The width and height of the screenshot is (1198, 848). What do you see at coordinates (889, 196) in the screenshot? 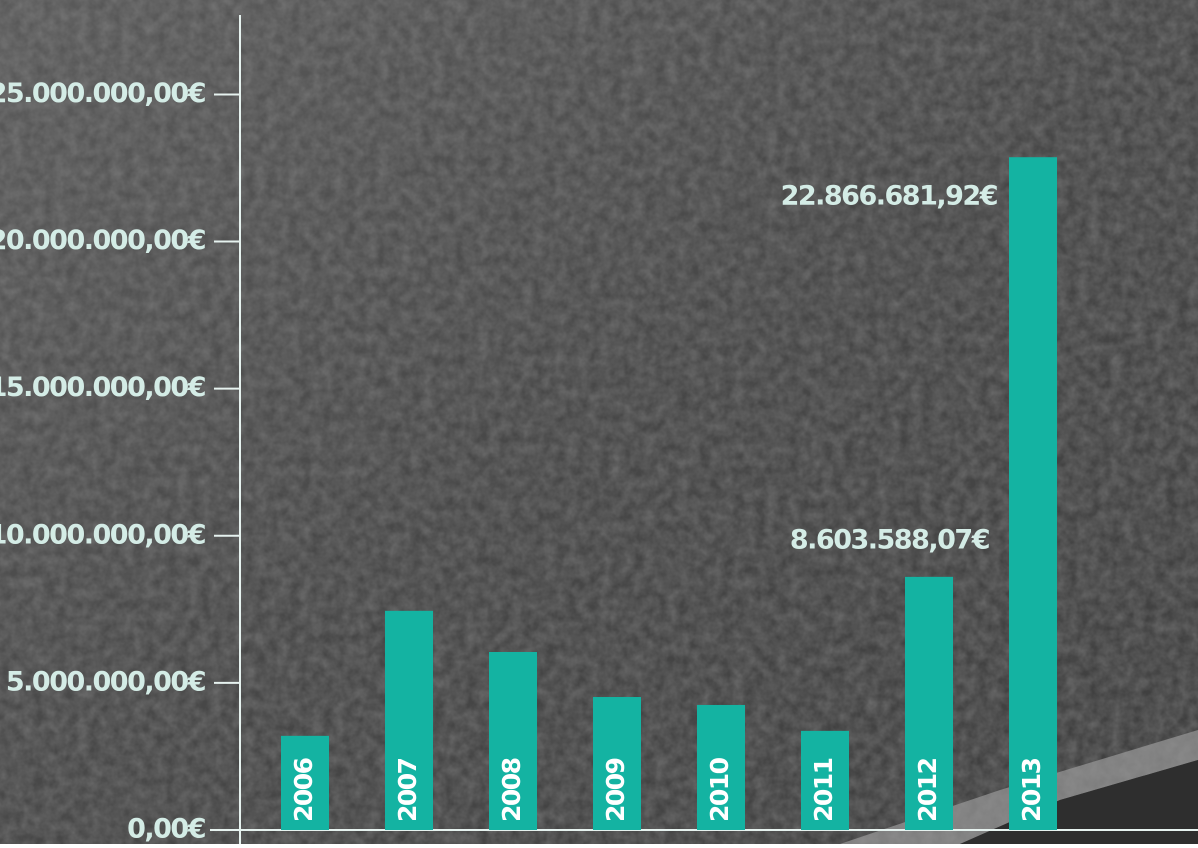
I see `value-label: 22.866.681,92€` at bounding box center [889, 196].